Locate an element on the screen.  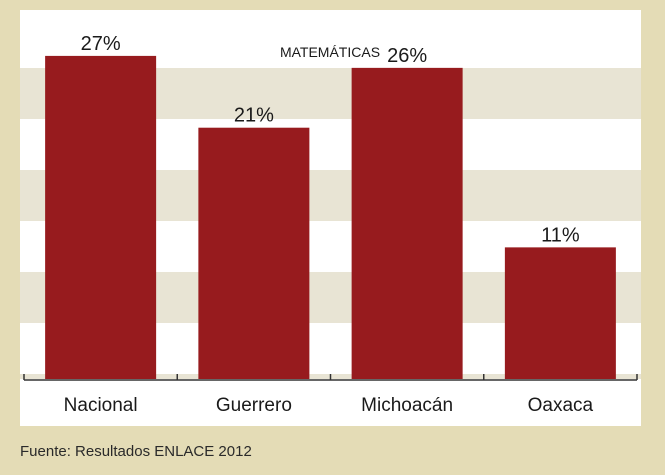
category-label: Michoacán is located at coordinates (407, 405).